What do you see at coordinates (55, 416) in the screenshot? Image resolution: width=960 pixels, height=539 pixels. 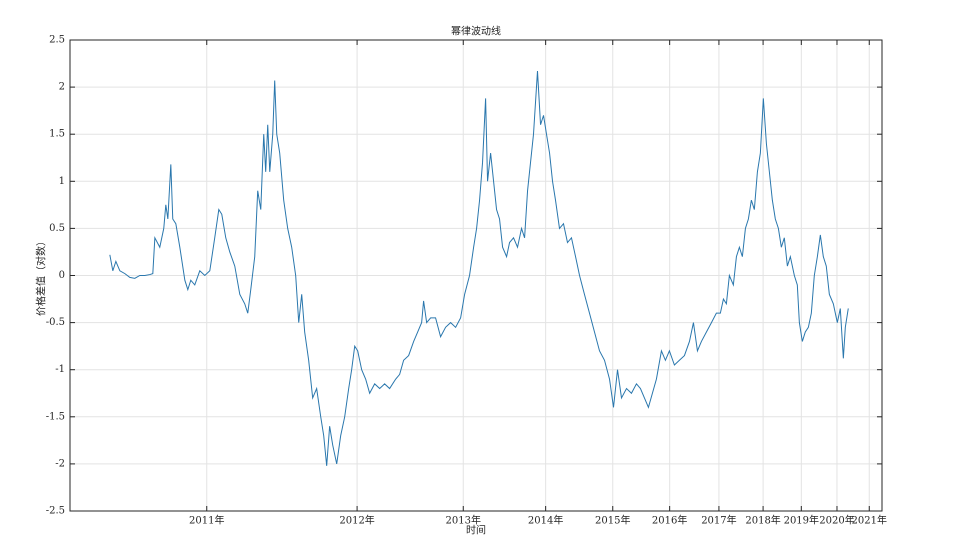 I see `y-tick-label: -1.5` at bounding box center [55, 416].